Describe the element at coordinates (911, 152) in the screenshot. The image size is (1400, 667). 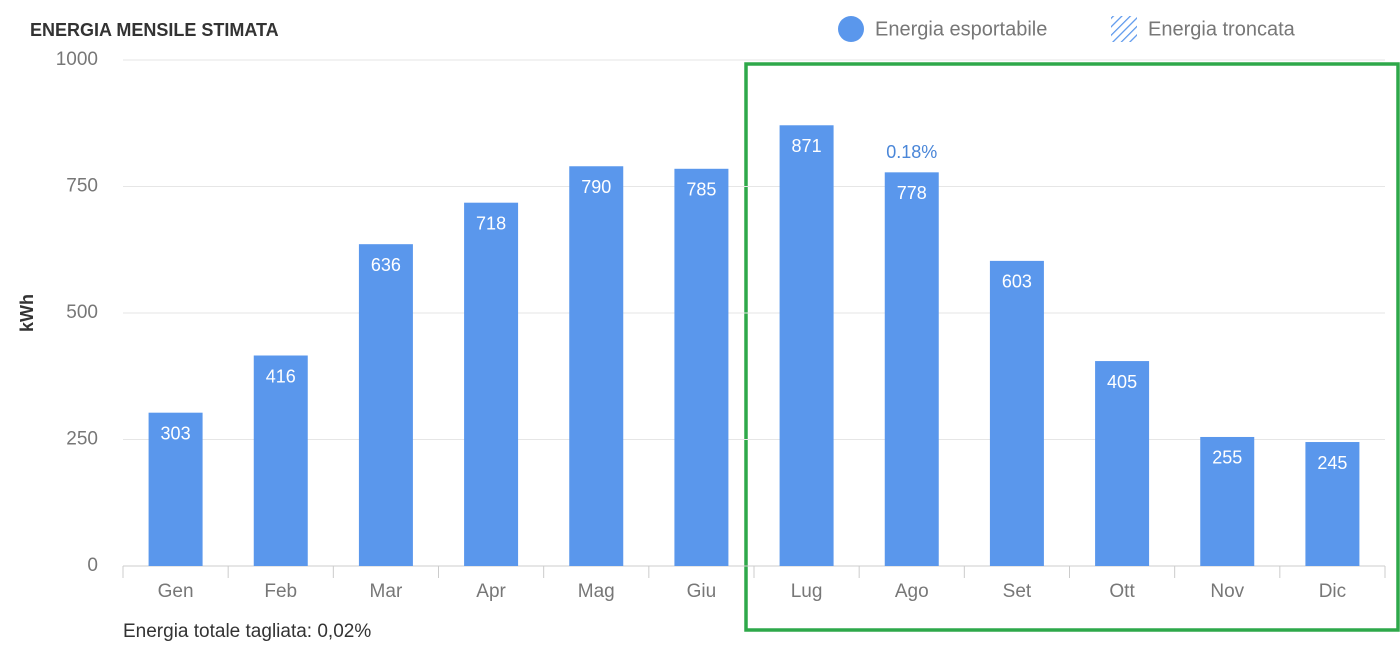
I see `annotation: 0.18%` at that location.